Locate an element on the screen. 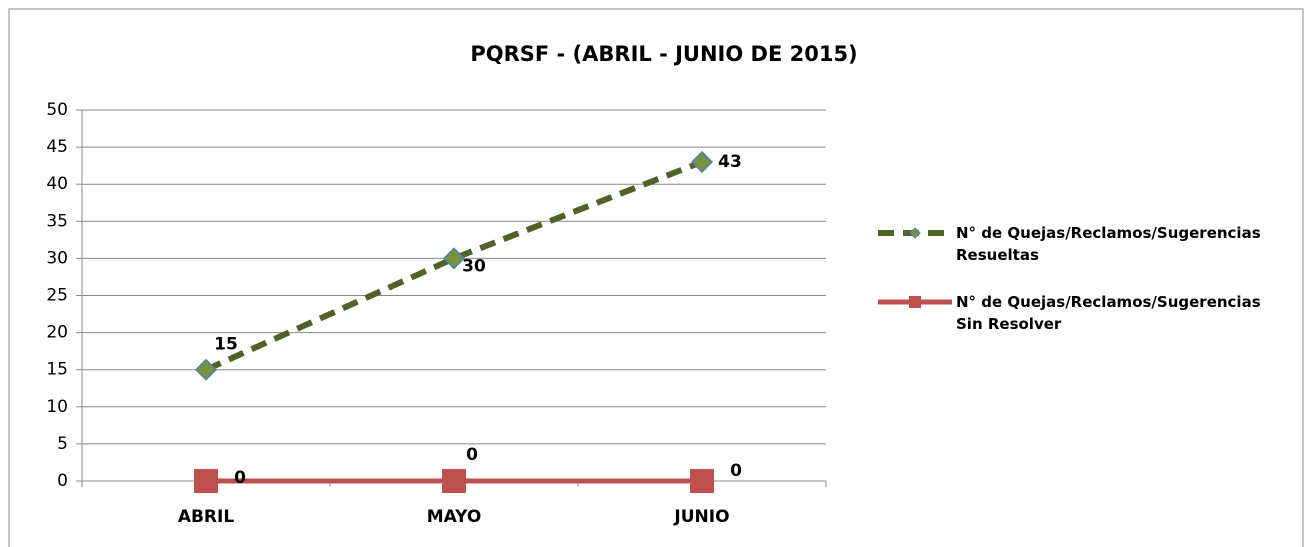  y-tick-label: 0 is located at coordinates (62, 481).